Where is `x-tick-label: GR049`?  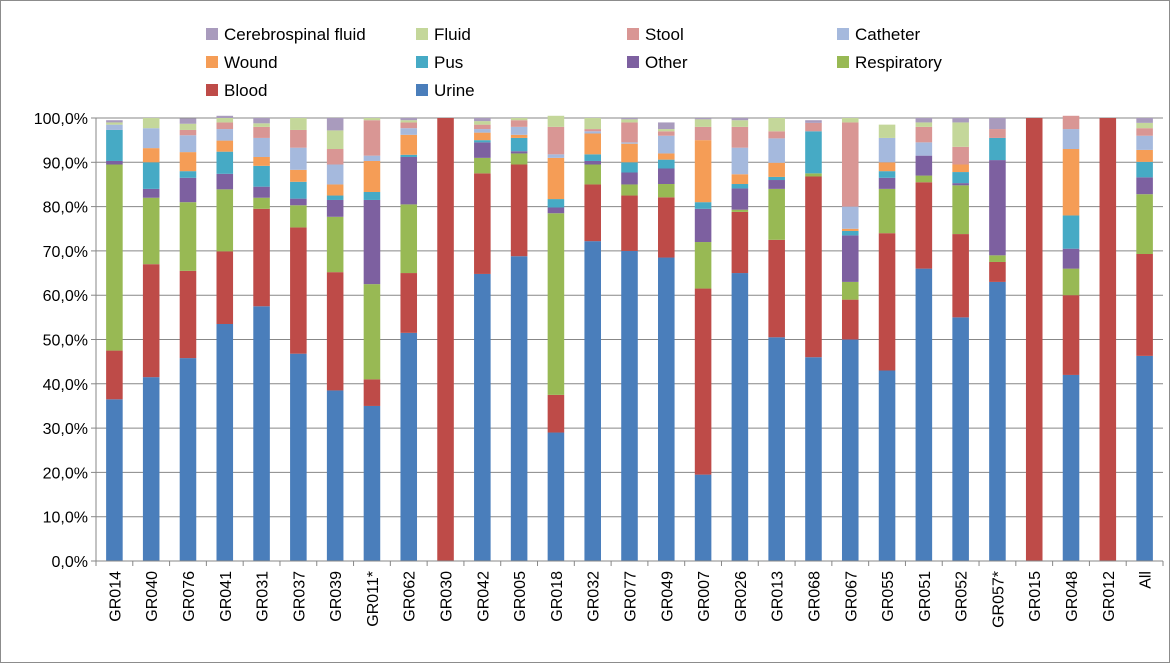 x-tick-label: GR049 is located at coordinates (667, 596).